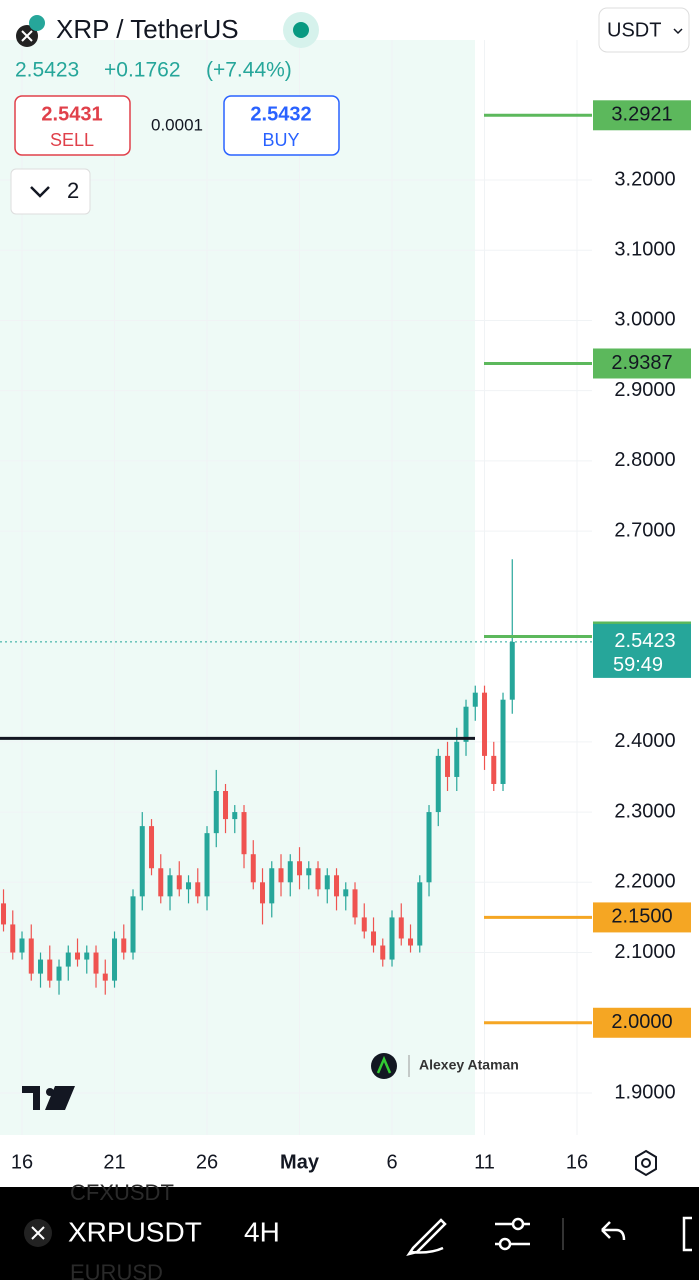 The width and height of the screenshot is (699, 1280). Describe the element at coordinates (122, 1192) in the screenshot. I see `ghost-symbol: CFXUSDT` at that location.